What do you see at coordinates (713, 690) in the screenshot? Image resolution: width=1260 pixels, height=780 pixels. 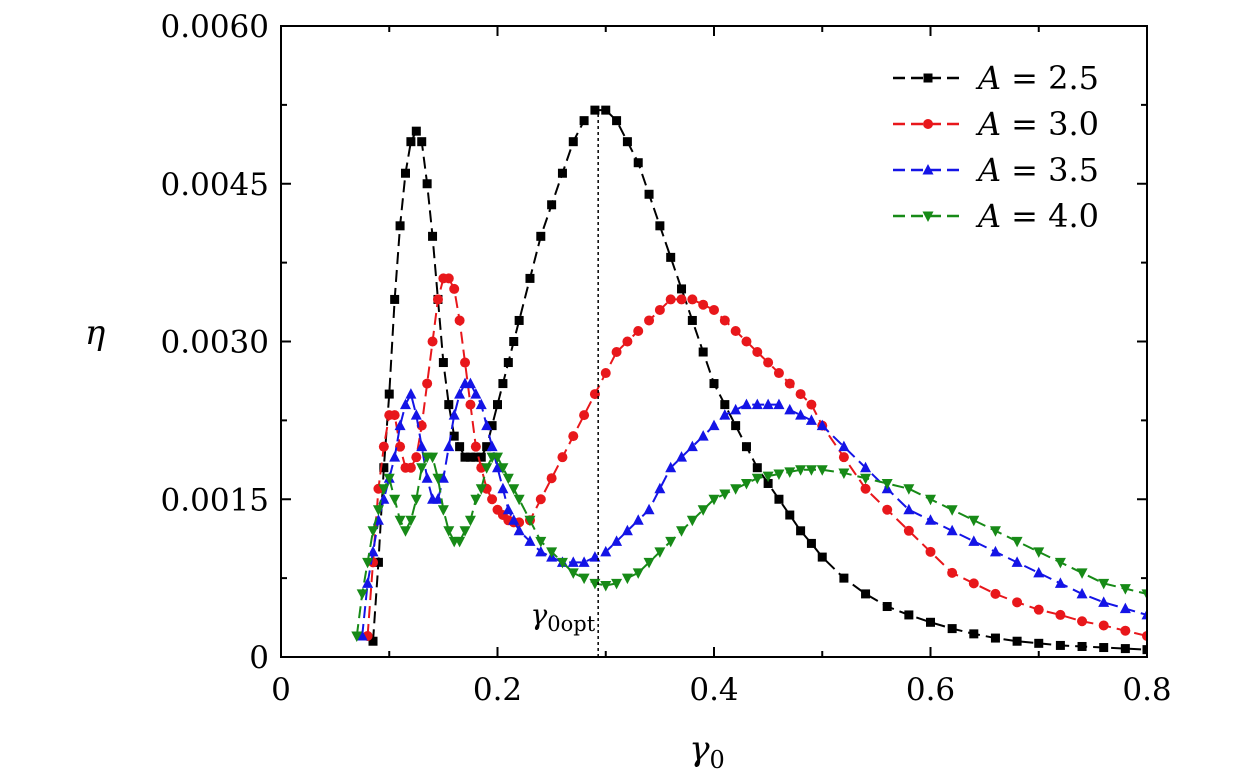 I see `x-tick-label: 0.4` at bounding box center [713, 690].